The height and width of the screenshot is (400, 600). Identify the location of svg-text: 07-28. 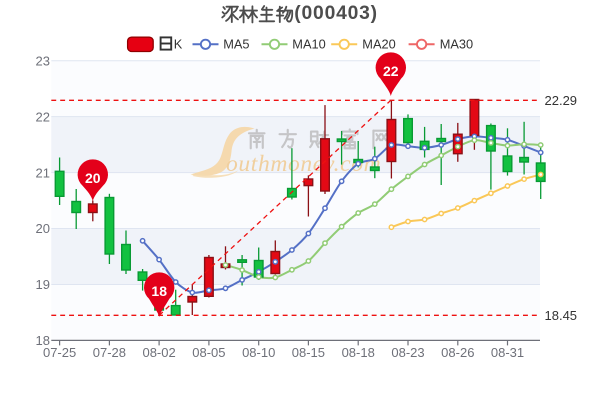
(109, 352).